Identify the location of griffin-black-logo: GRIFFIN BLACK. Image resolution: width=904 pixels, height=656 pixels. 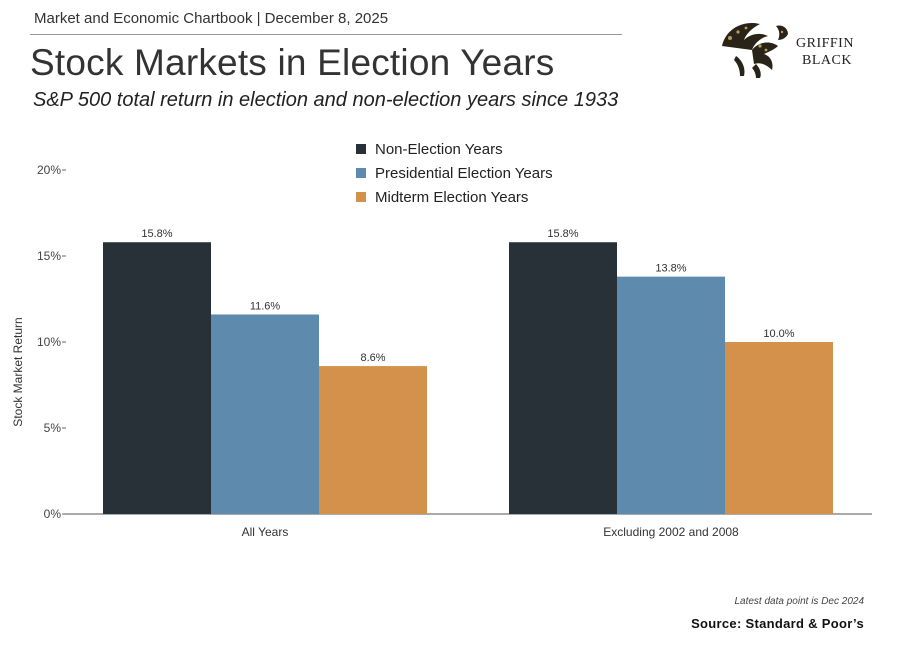
(796, 49).